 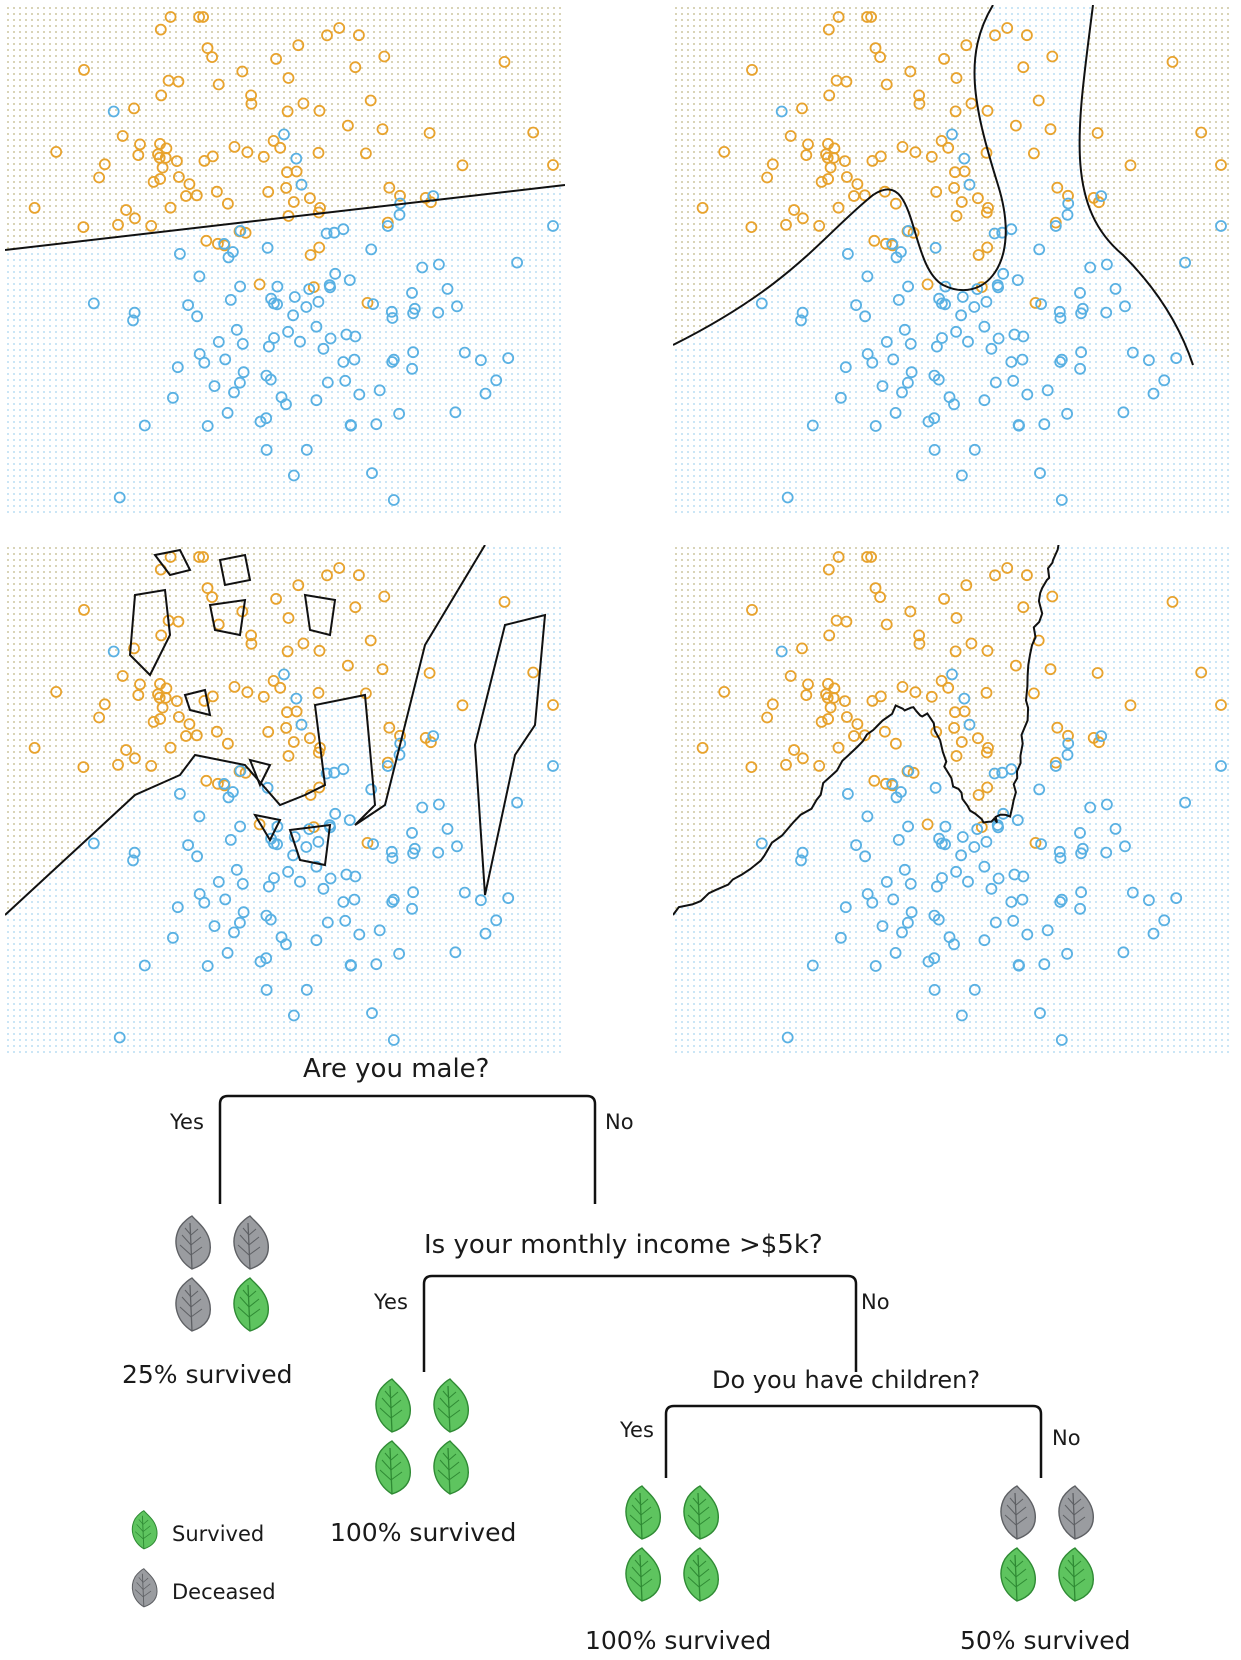 What do you see at coordinates (187, 1122) in the screenshot?
I see `label-yes-1: Yes` at bounding box center [187, 1122].